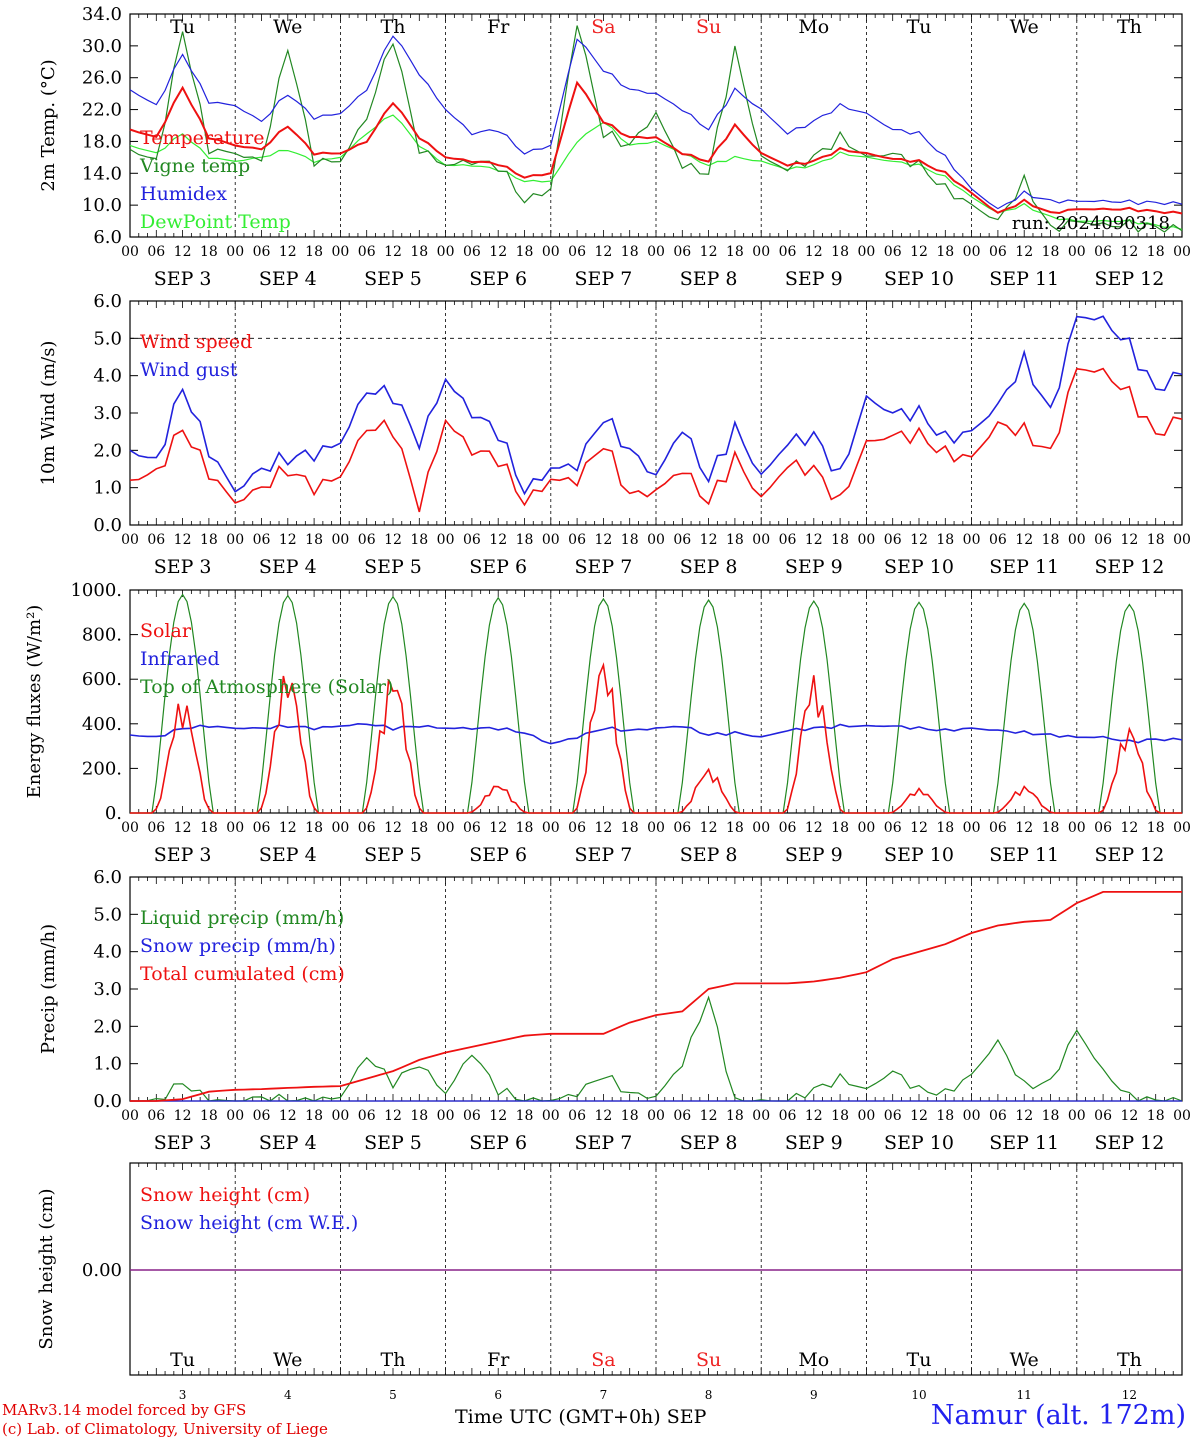 The width and height of the screenshot is (1194, 1440). Describe the element at coordinates (183, 1395) in the screenshot. I see `day-number-label: 3` at that location.